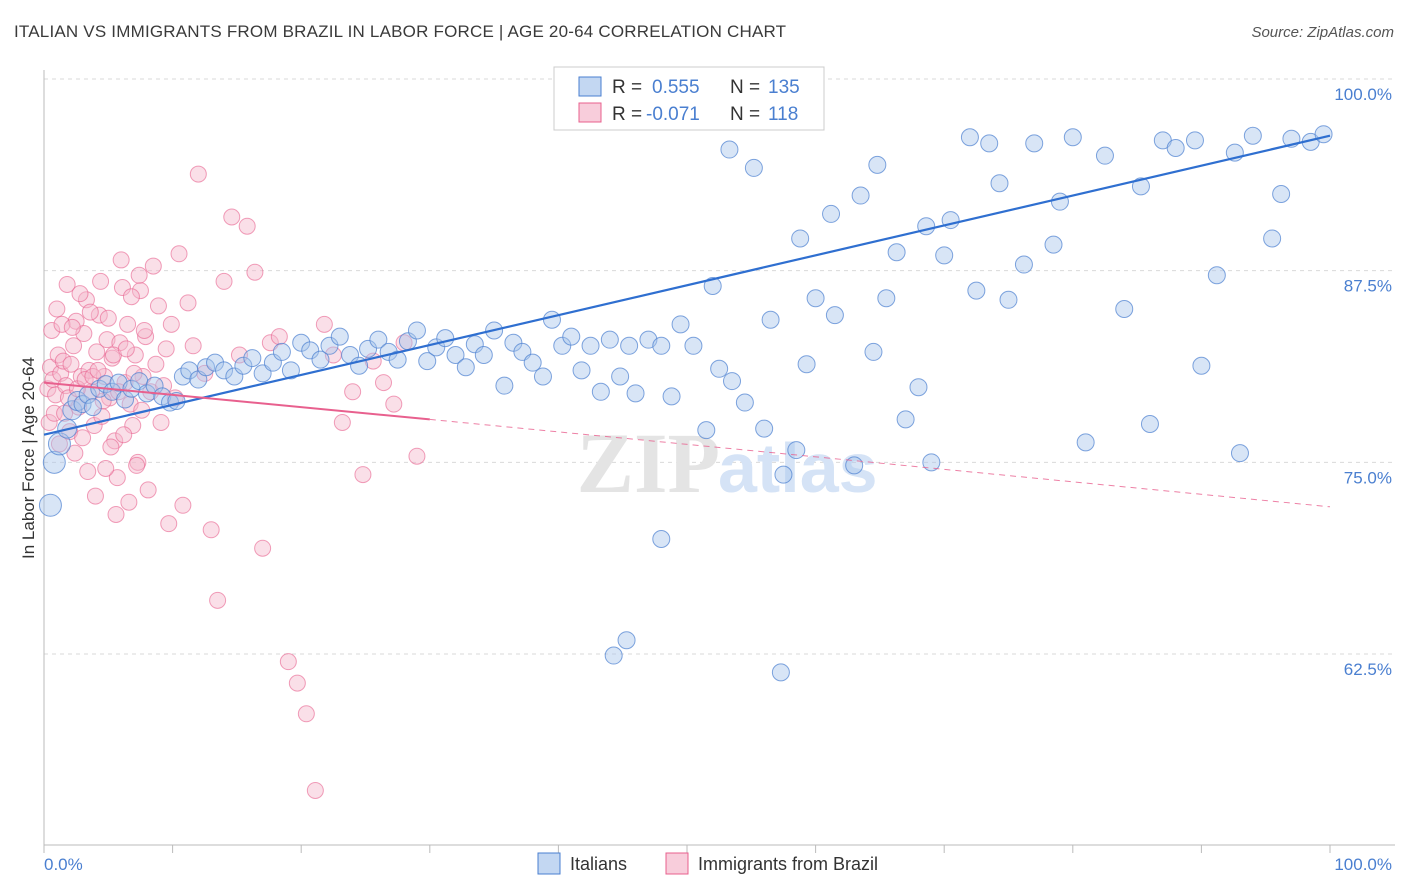 Image resolution: width=1406 pixels, height=892 pixels. I want to click on legend-swatch-brazil, so click(590, 112).